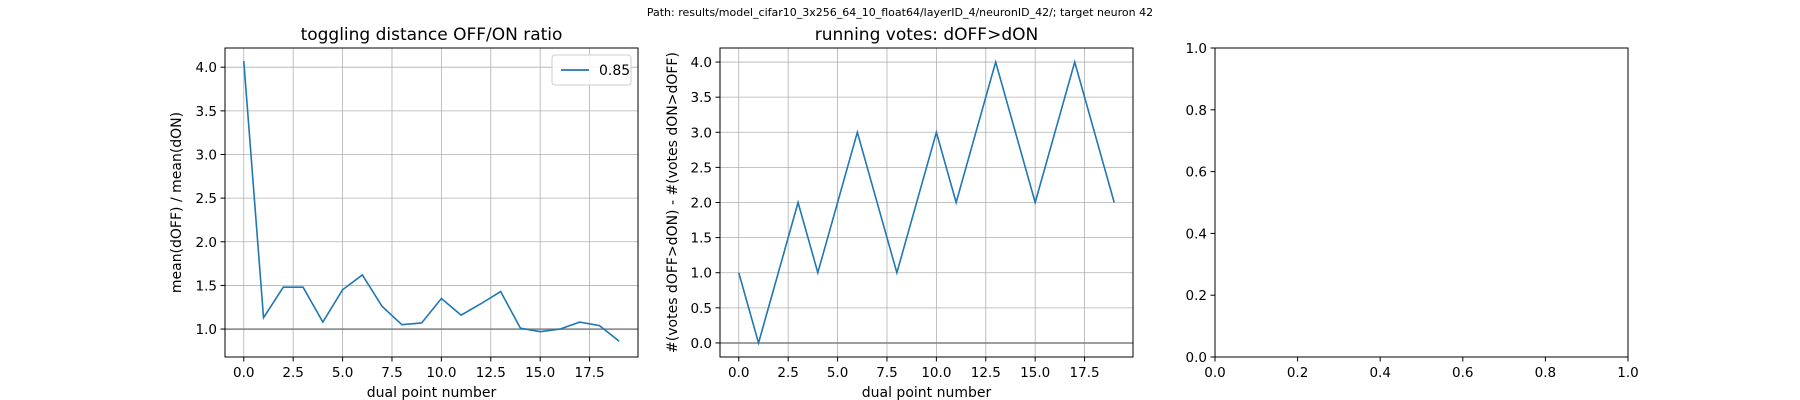 The height and width of the screenshot is (400, 1800). What do you see at coordinates (673, 202) in the screenshot?
I see `panel-2-y-axis-label: #(votes dOFF>dON) - #(votes dON>dOFF)` at bounding box center [673, 202].